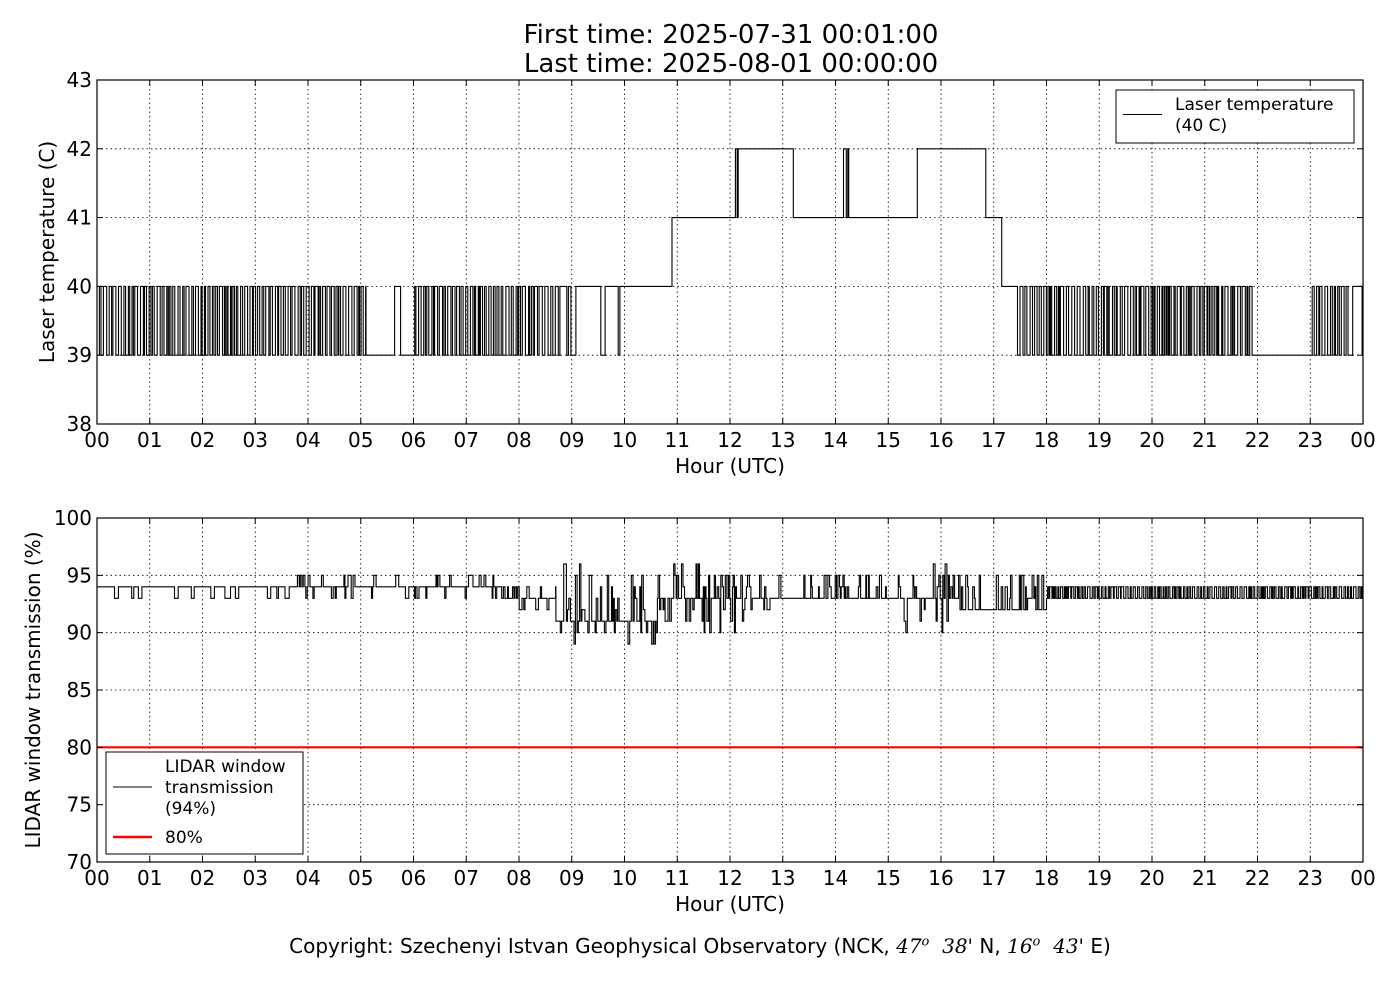  Describe the element at coordinates (79, 355) in the screenshot. I see `y-tick-label: 39` at that location.